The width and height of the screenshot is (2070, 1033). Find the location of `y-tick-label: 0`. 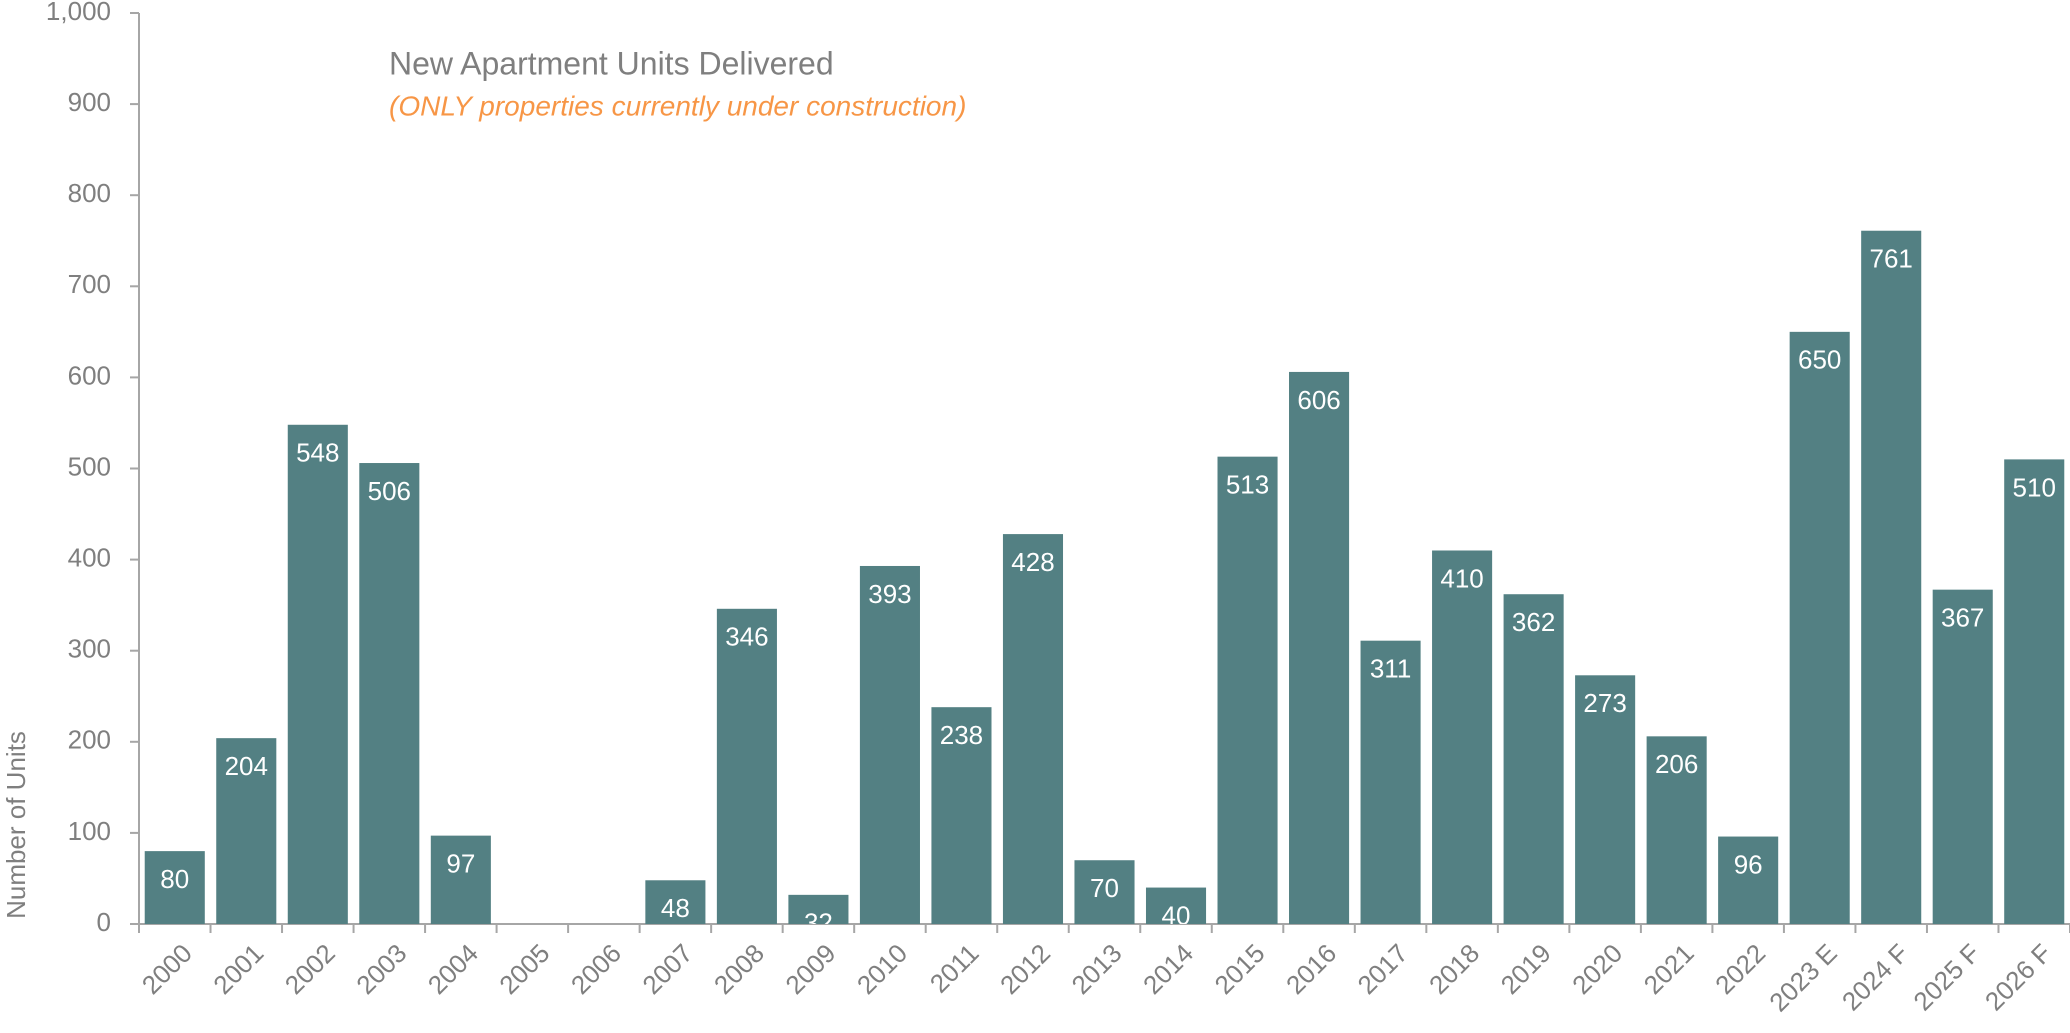

y-tick-label: 0 is located at coordinates (104, 922).